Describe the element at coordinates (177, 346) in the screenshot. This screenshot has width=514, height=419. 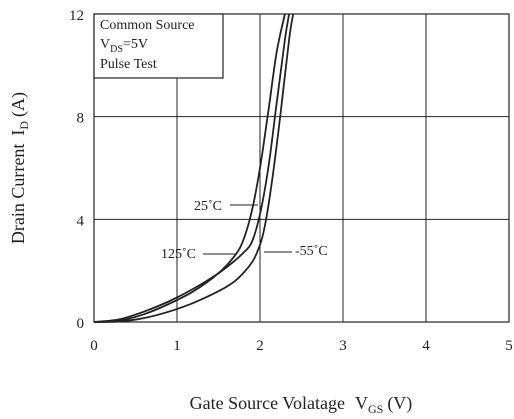
I see `x-tick-label: 1` at that location.